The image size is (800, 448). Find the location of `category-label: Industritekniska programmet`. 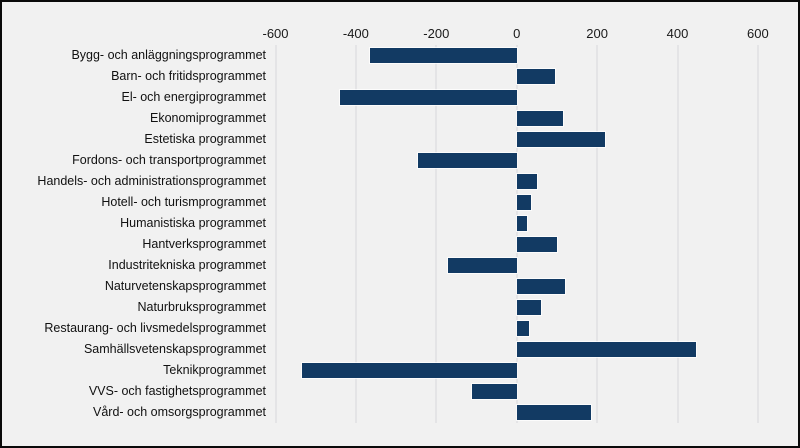

category-label: Industritekniska programmet is located at coordinates (187, 265).